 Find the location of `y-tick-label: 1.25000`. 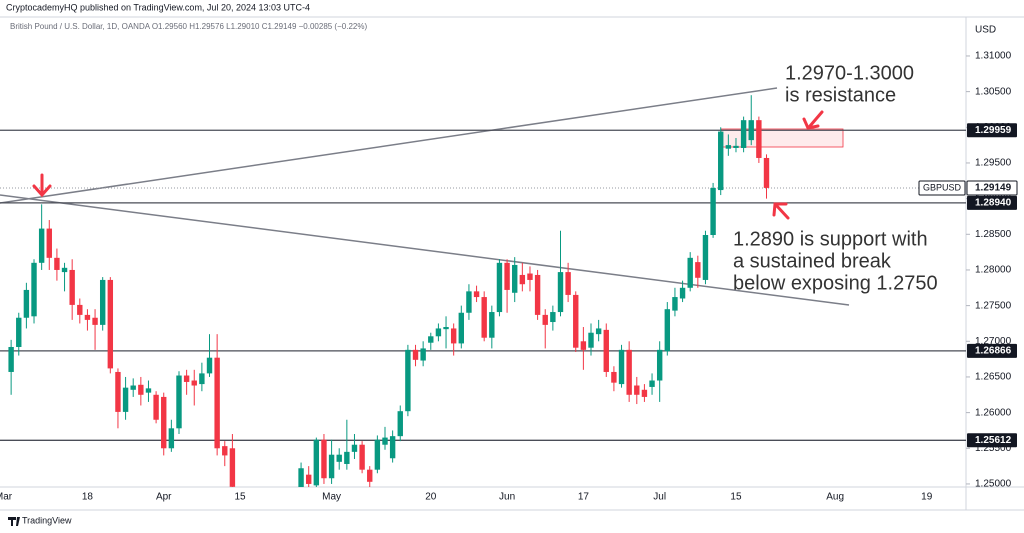

y-tick-label: 1.25000 is located at coordinates (993, 484).